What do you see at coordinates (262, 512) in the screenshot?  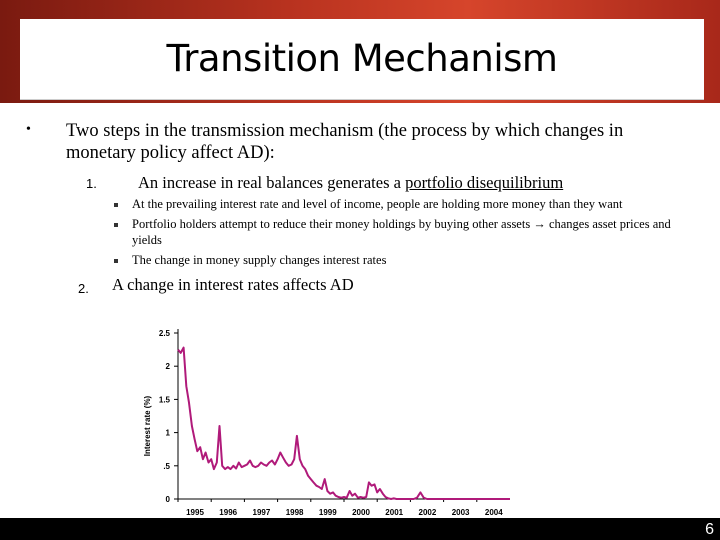 I see `x-tick-label: 1997` at bounding box center [262, 512].